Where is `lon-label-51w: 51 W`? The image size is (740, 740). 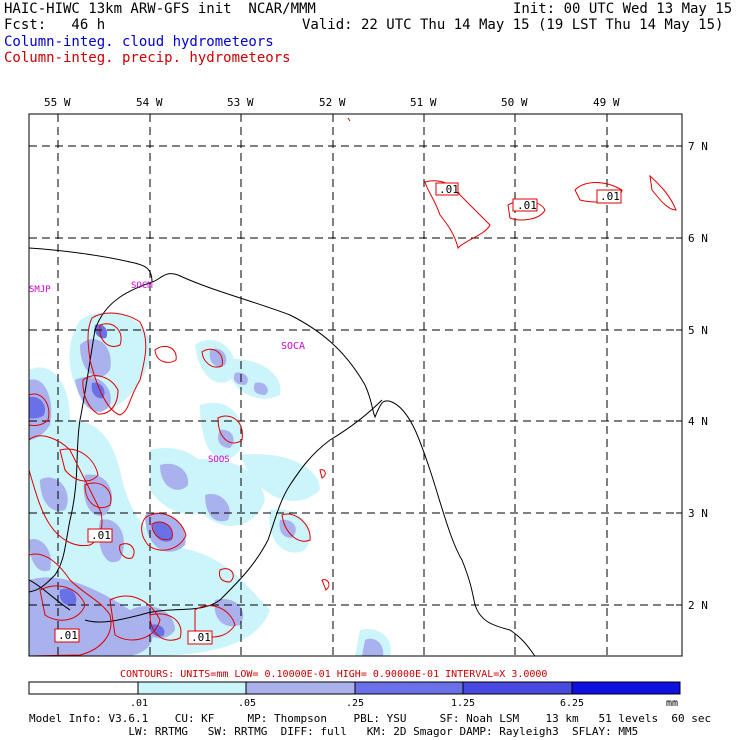
lon-label-51w: 51 W is located at coordinates (423, 102).